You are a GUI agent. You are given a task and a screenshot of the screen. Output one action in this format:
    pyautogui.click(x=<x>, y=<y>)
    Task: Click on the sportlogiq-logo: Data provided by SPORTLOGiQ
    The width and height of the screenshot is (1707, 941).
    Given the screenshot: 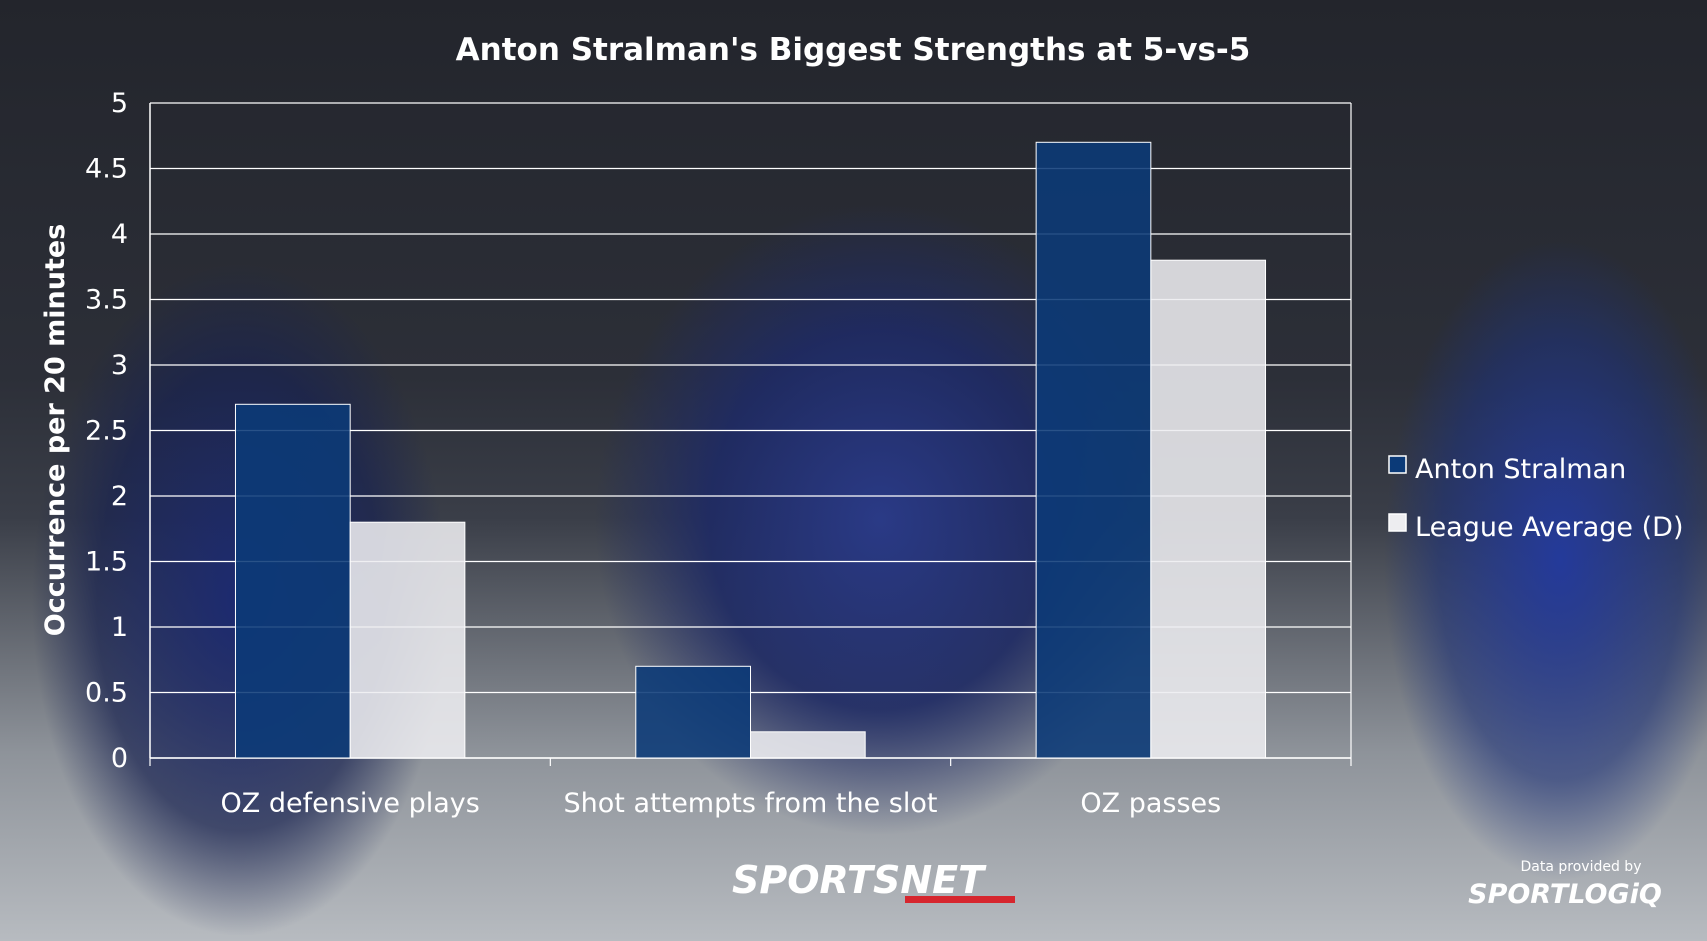 What is the action you would take?
    pyautogui.click(x=1565, y=884)
    